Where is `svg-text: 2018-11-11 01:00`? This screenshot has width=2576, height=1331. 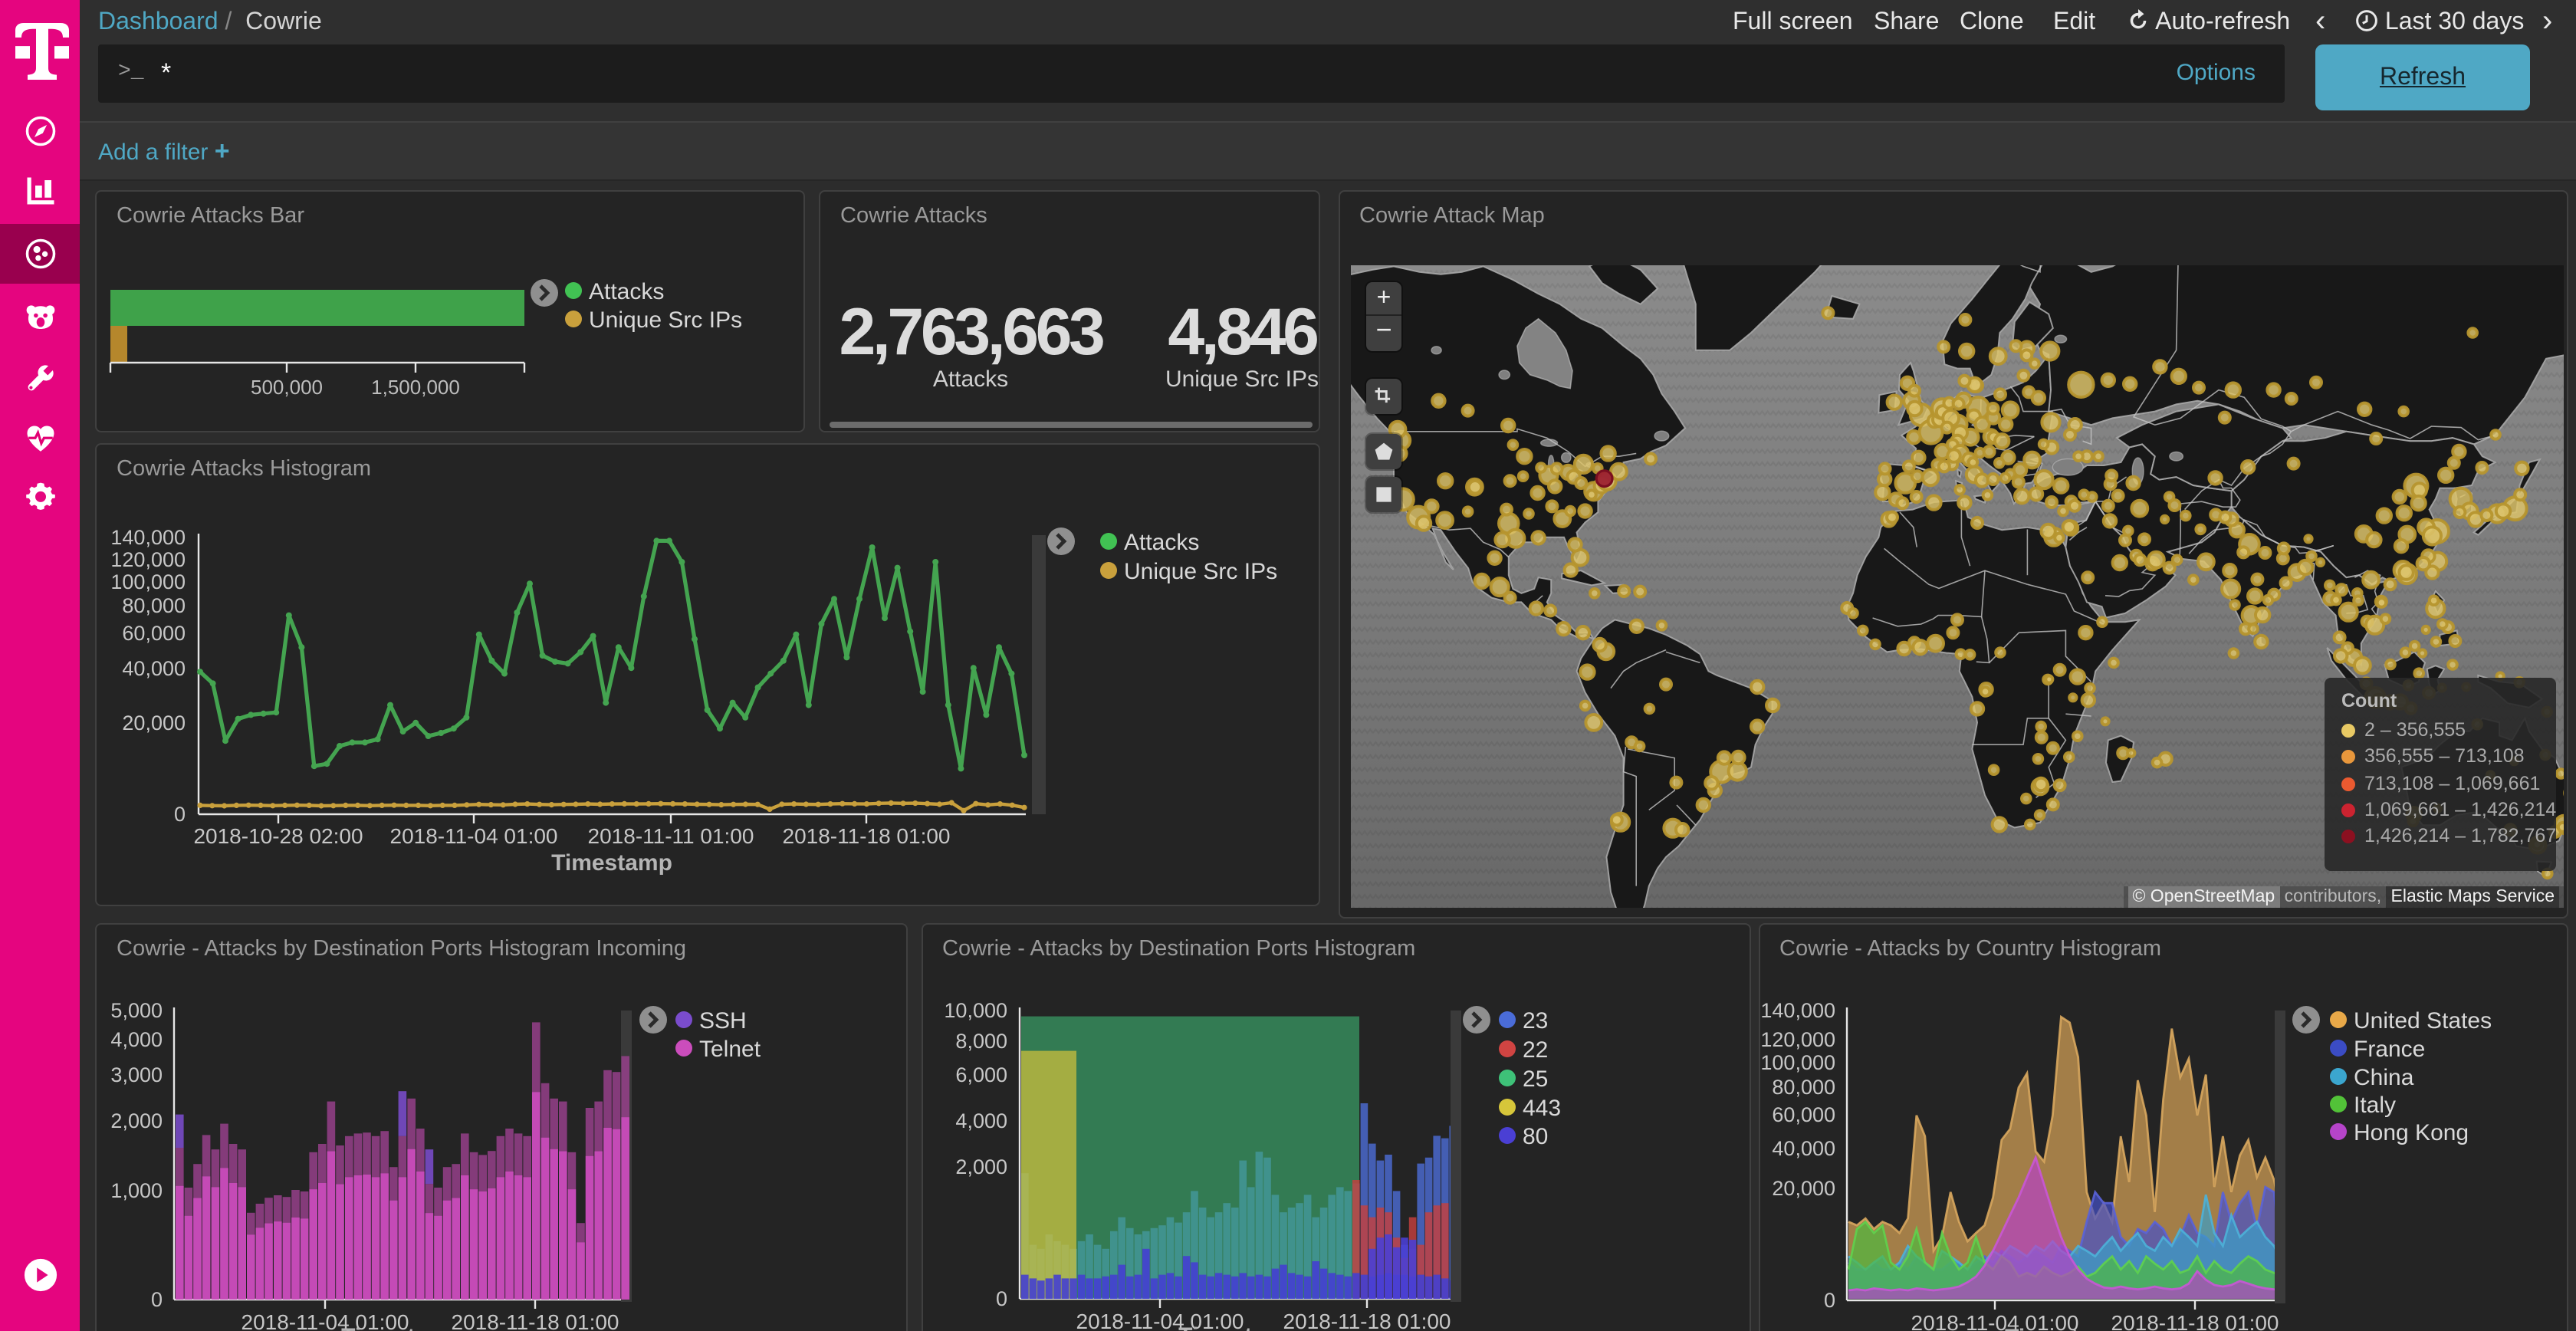 svg-text: 2018-11-11 01:00 is located at coordinates (671, 836).